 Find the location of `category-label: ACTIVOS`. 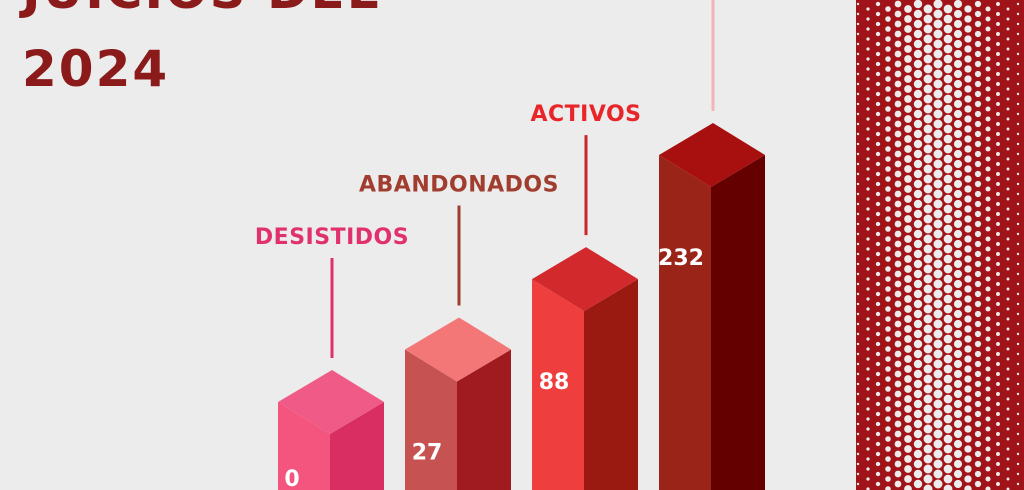

category-label: ACTIVOS is located at coordinates (585, 114).